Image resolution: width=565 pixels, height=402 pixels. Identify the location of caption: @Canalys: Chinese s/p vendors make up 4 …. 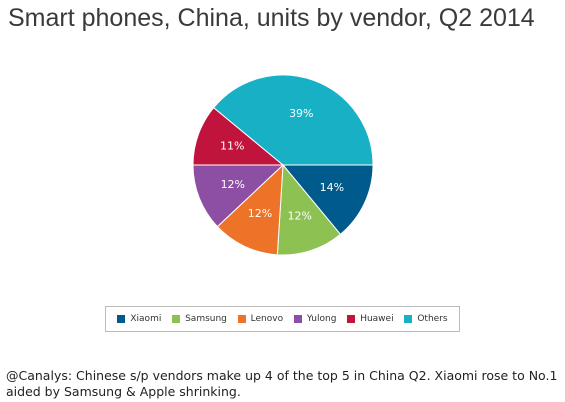
(282, 383).